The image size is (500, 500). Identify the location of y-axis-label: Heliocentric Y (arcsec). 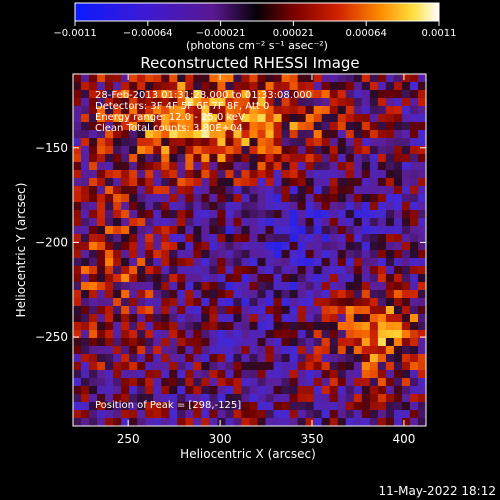
(21, 250).